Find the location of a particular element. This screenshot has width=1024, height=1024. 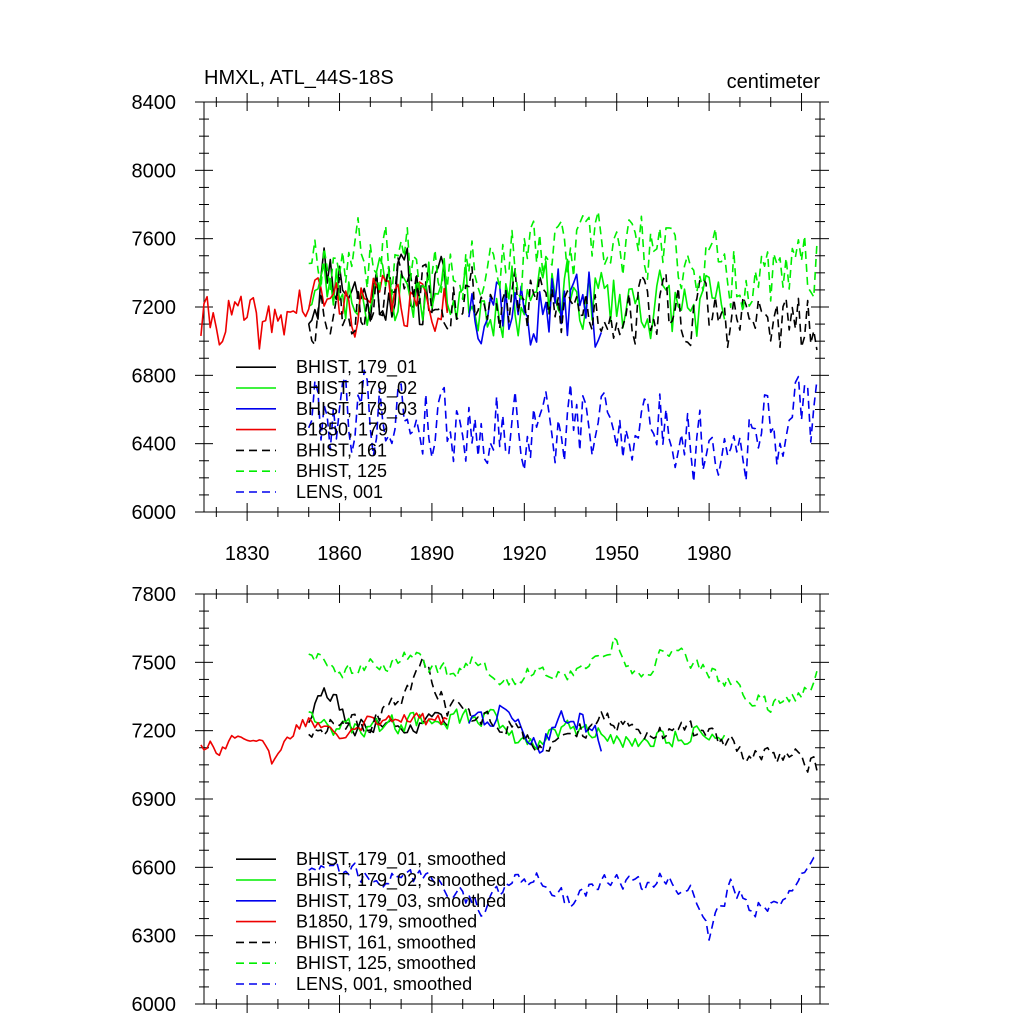

chart-title: HMXL, ATL_44S-18S is located at coordinates (299, 78).